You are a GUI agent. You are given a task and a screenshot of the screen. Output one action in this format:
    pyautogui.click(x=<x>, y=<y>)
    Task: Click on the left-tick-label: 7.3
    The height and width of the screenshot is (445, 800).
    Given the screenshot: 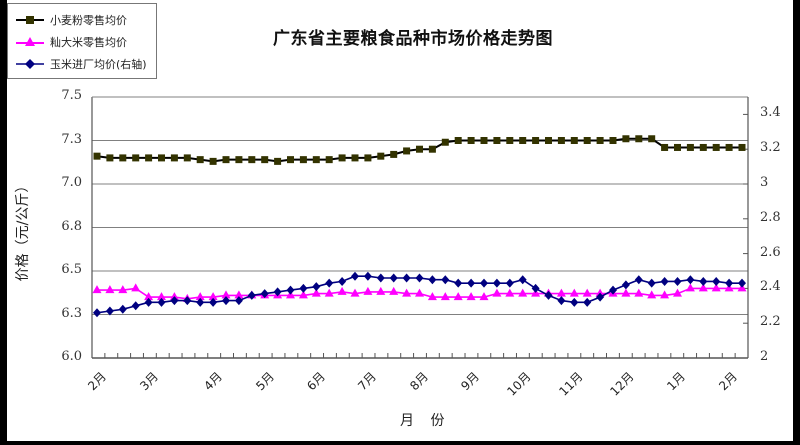 What is the action you would take?
    pyautogui.click(x=71, y=139)
    